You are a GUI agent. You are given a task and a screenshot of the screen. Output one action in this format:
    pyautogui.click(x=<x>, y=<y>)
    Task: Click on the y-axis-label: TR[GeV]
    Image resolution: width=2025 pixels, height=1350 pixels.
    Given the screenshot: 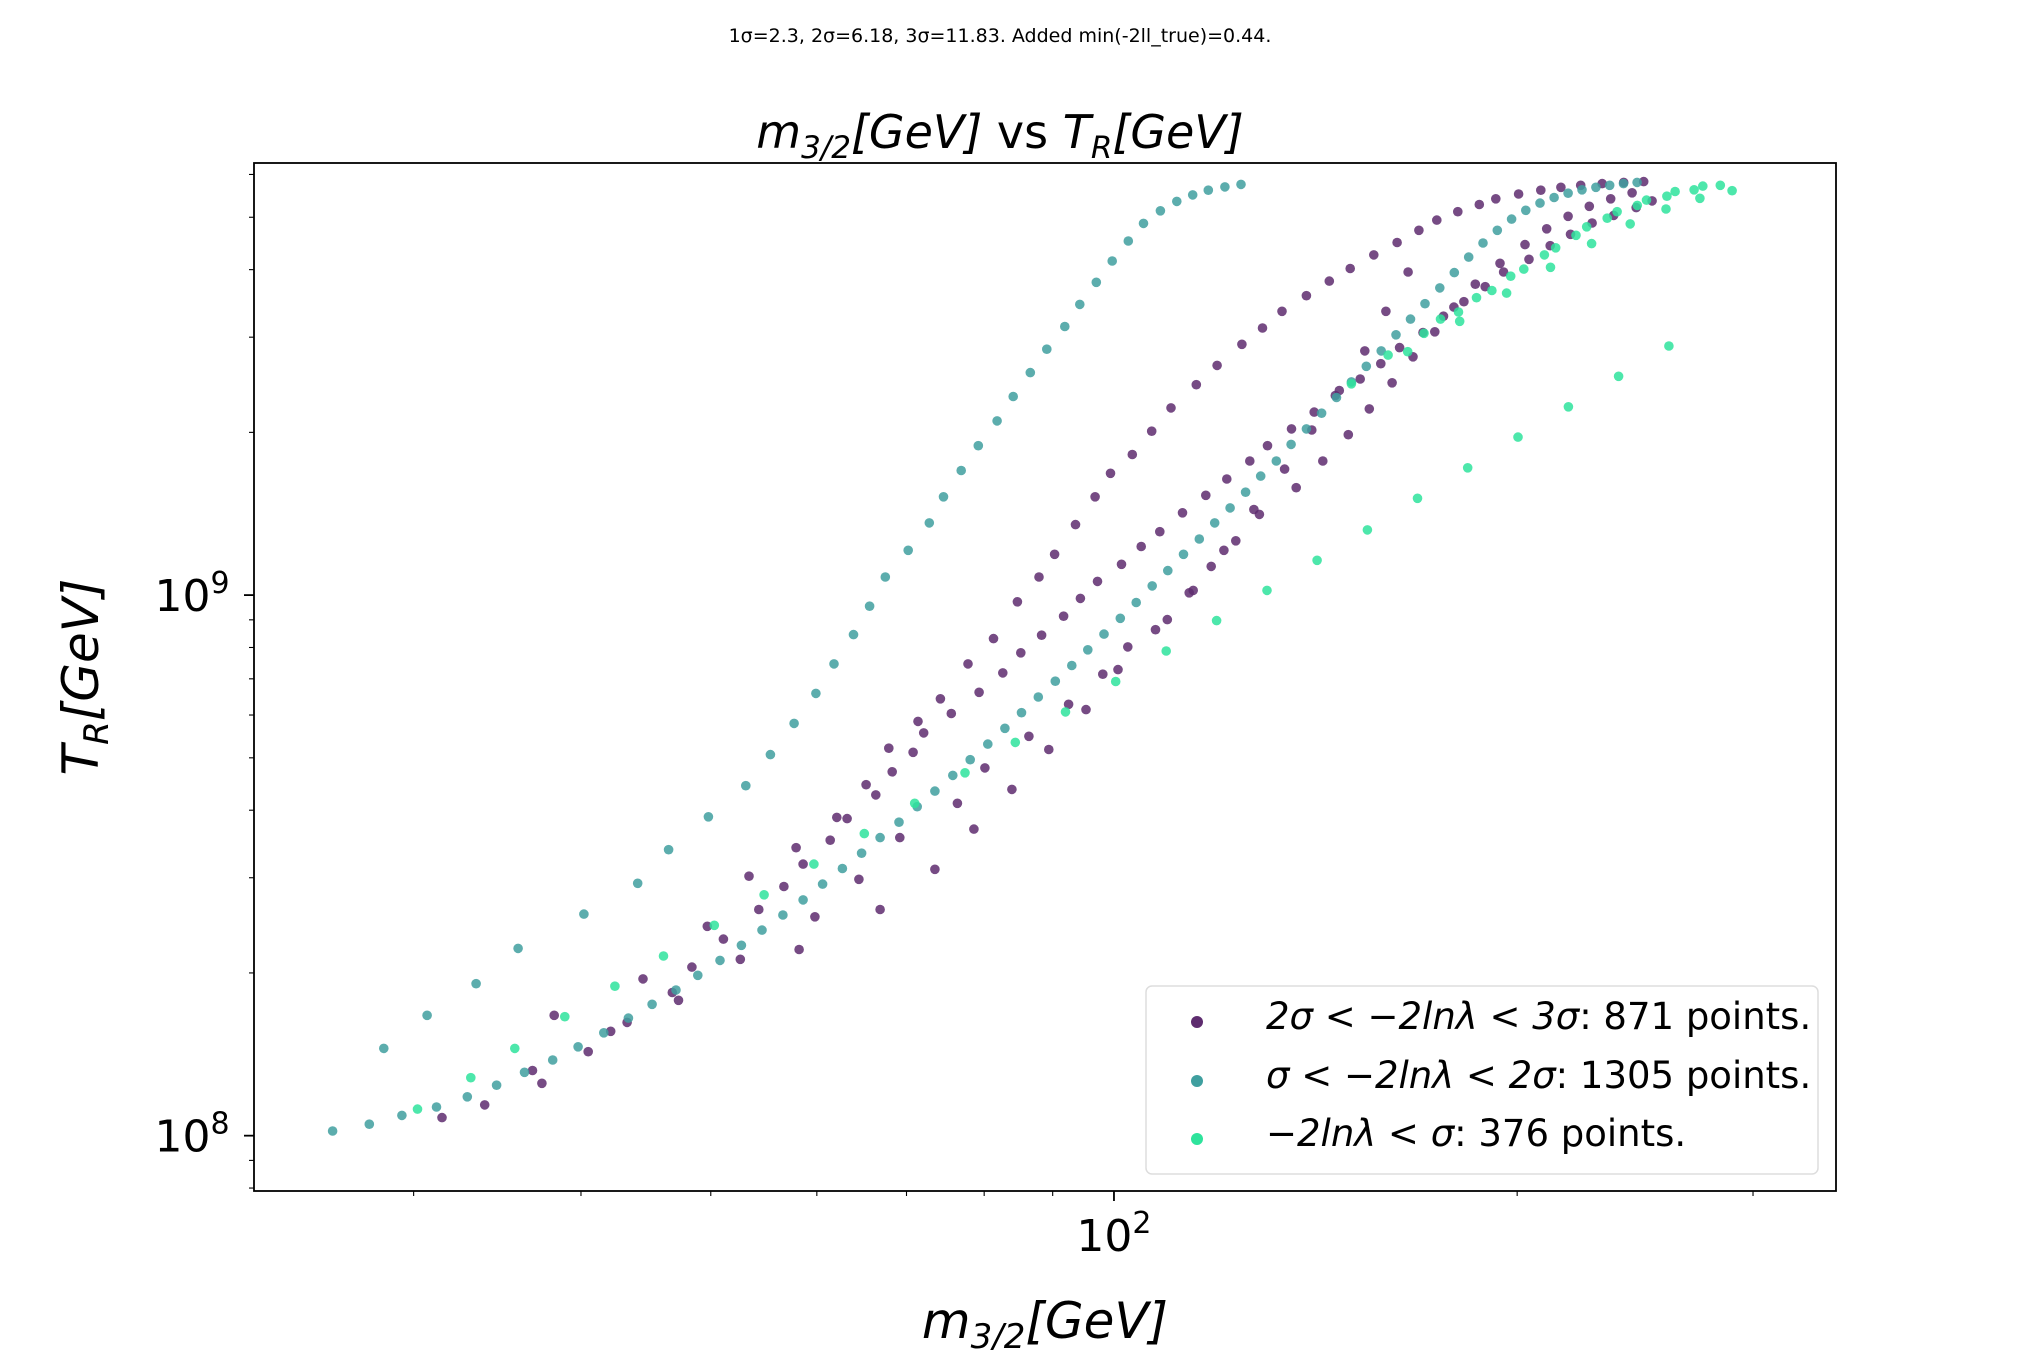 What is the action you would take?
    pyautogui.click(x=84, y=677)
    